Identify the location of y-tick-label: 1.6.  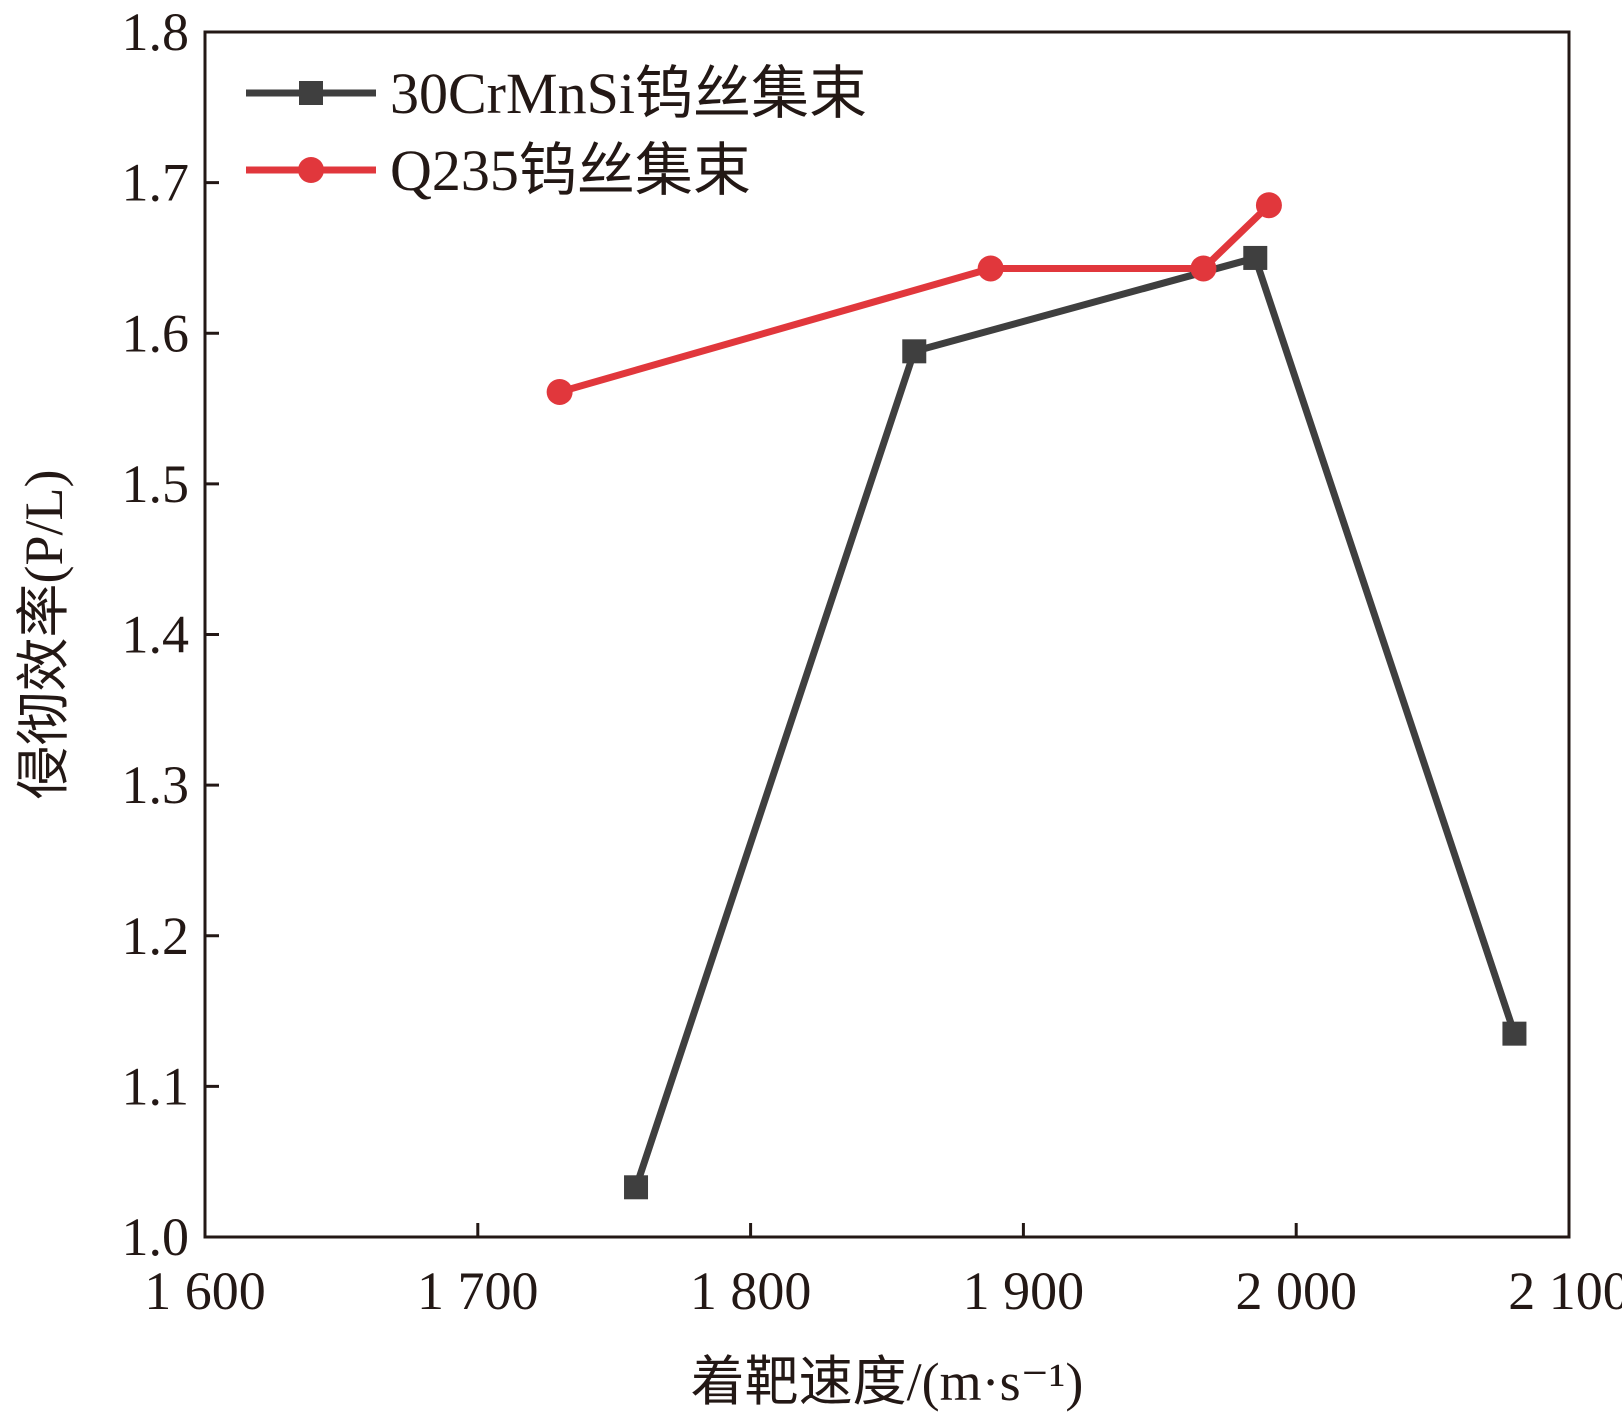
(156, 333).